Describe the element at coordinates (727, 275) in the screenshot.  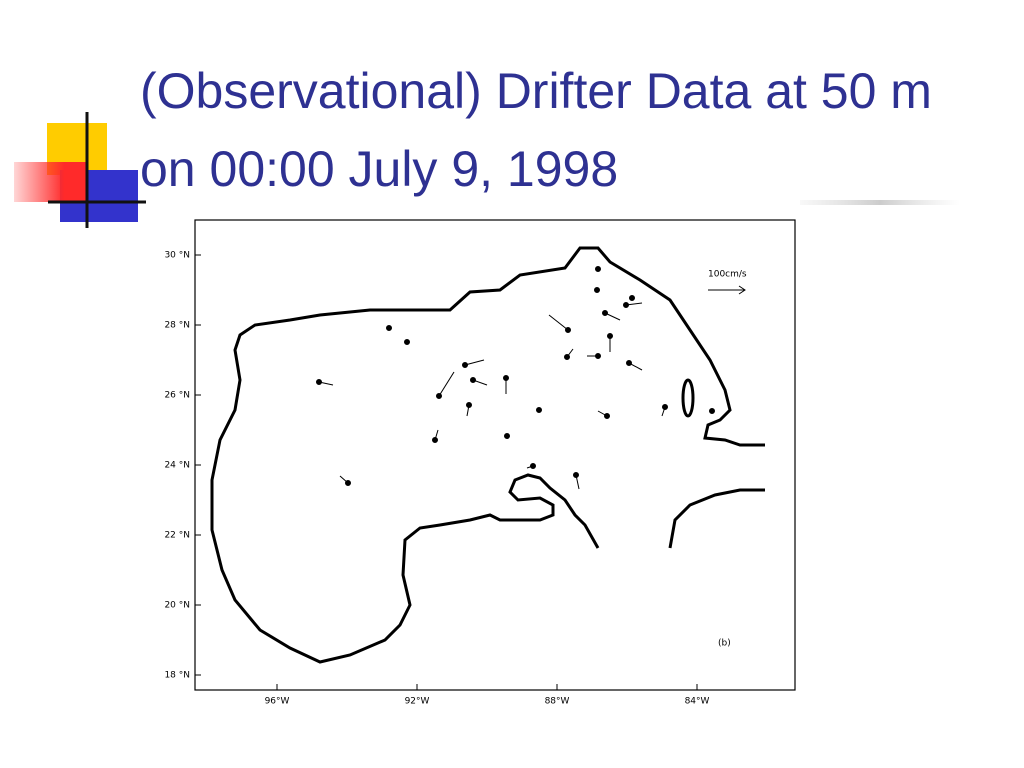
I see `scale-label: 100cm/s` at that location.